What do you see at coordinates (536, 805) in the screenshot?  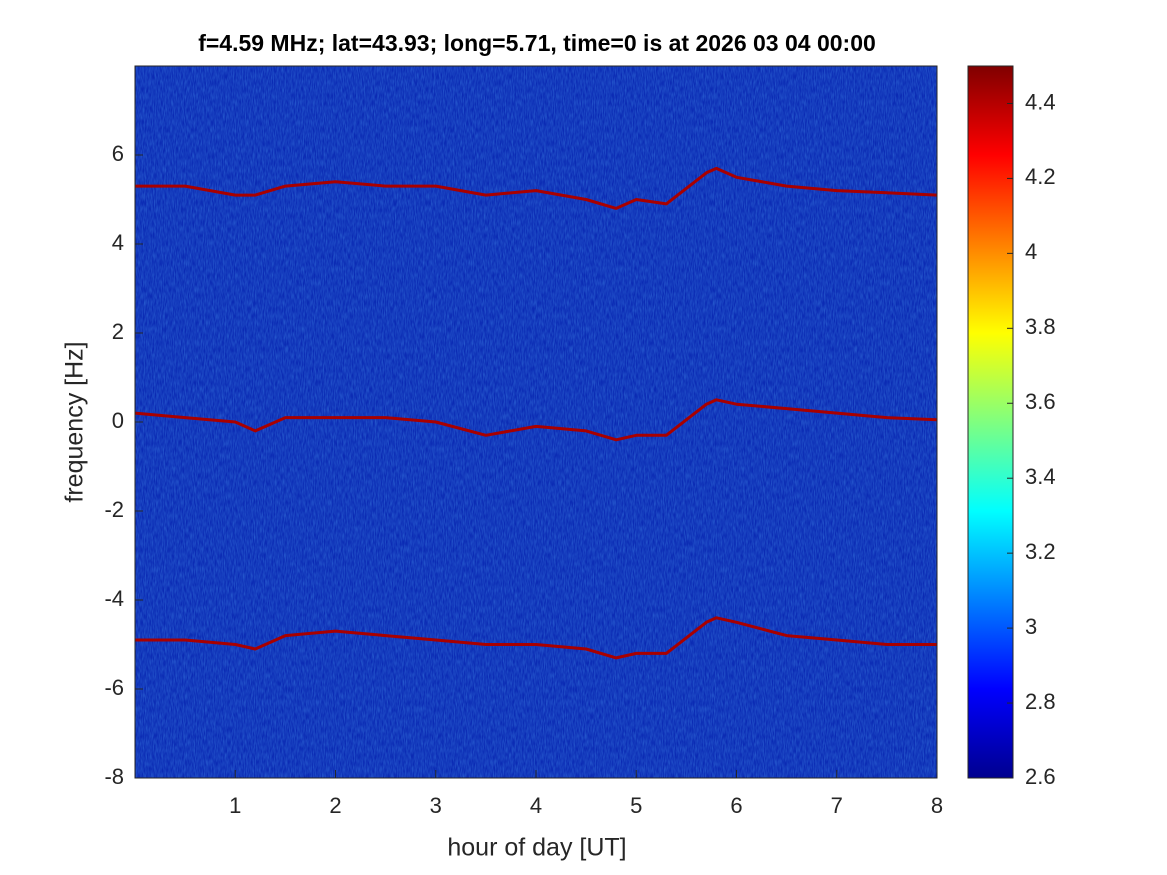 I see `x-tick-label: 4` at bounding box center [536, 805].